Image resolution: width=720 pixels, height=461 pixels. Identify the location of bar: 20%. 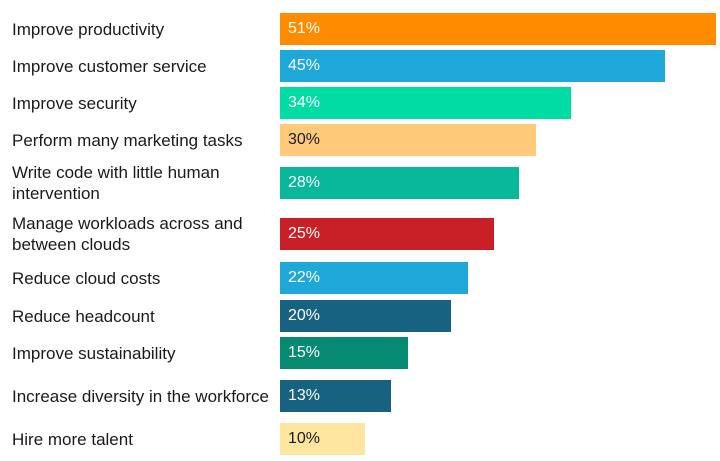
(365, 316).